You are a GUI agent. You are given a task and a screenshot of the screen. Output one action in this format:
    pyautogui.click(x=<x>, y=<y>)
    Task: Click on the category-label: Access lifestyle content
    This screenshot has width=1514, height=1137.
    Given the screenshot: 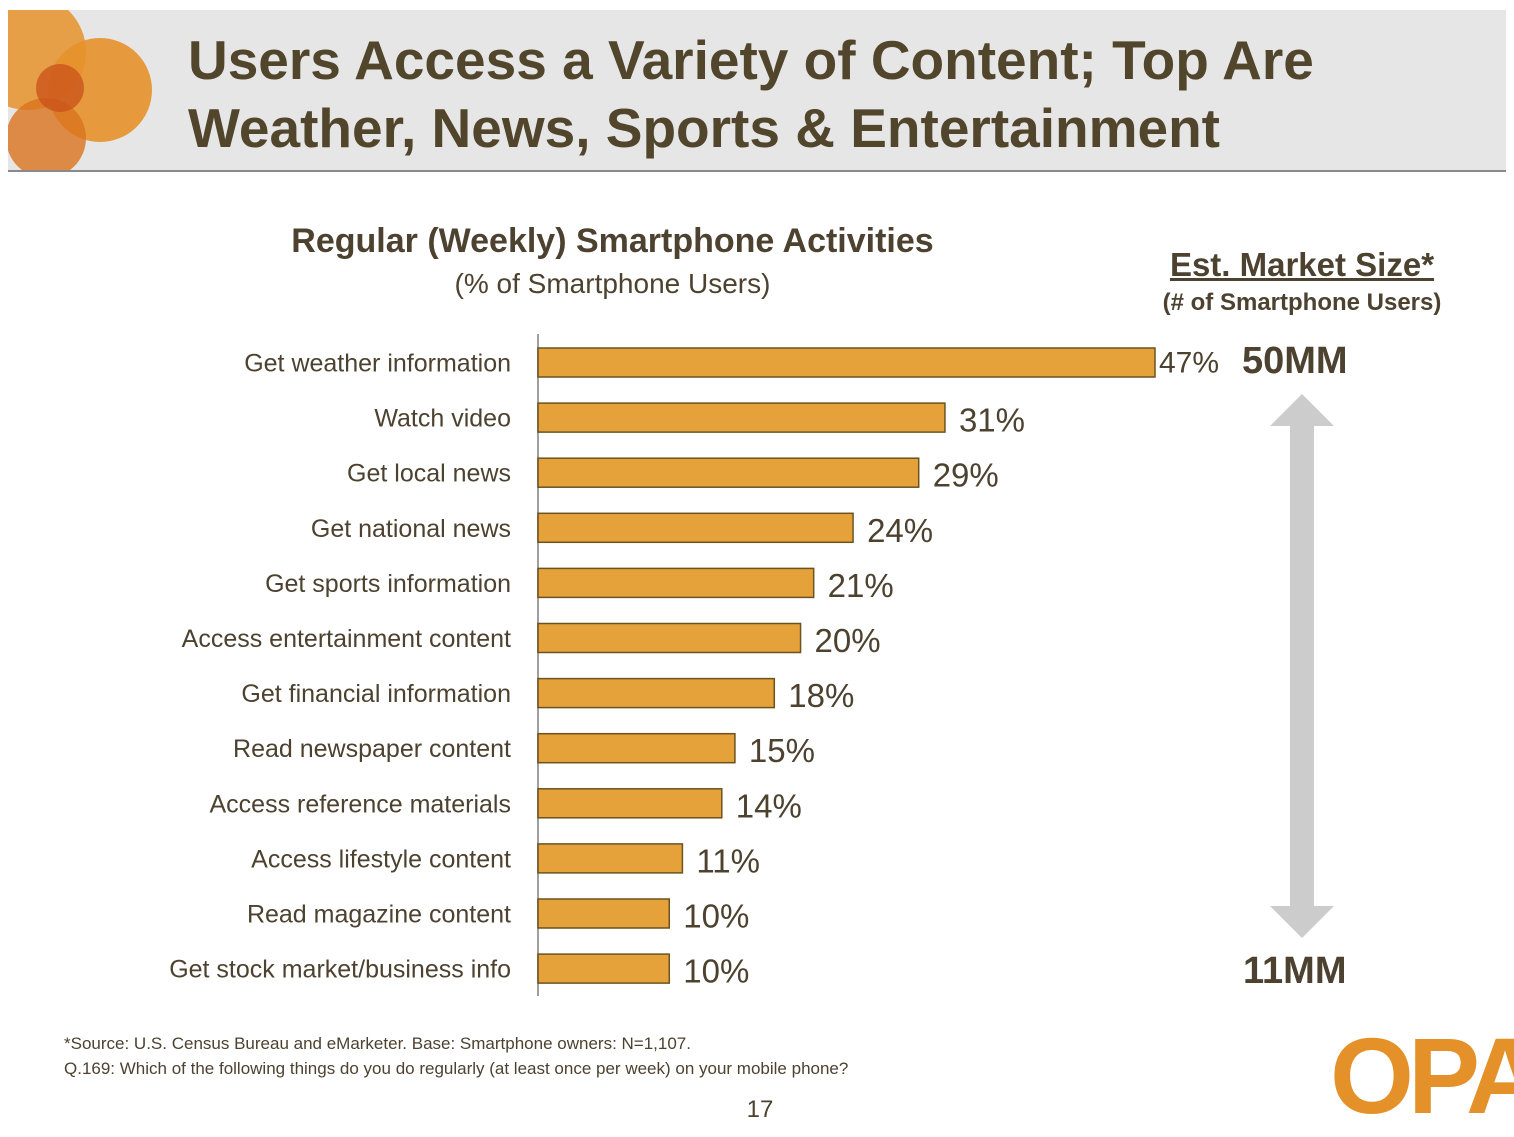 What is the action you would take?
    pyautogui.click(x=381, y=859)
    